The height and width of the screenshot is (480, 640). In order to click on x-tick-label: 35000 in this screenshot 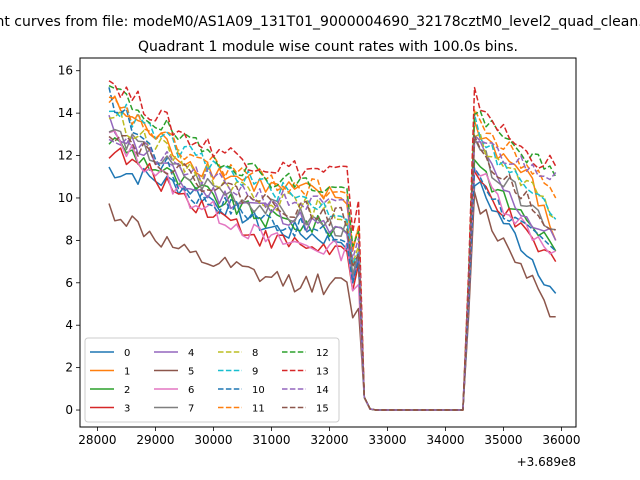, I will do `click(503, 440)`.